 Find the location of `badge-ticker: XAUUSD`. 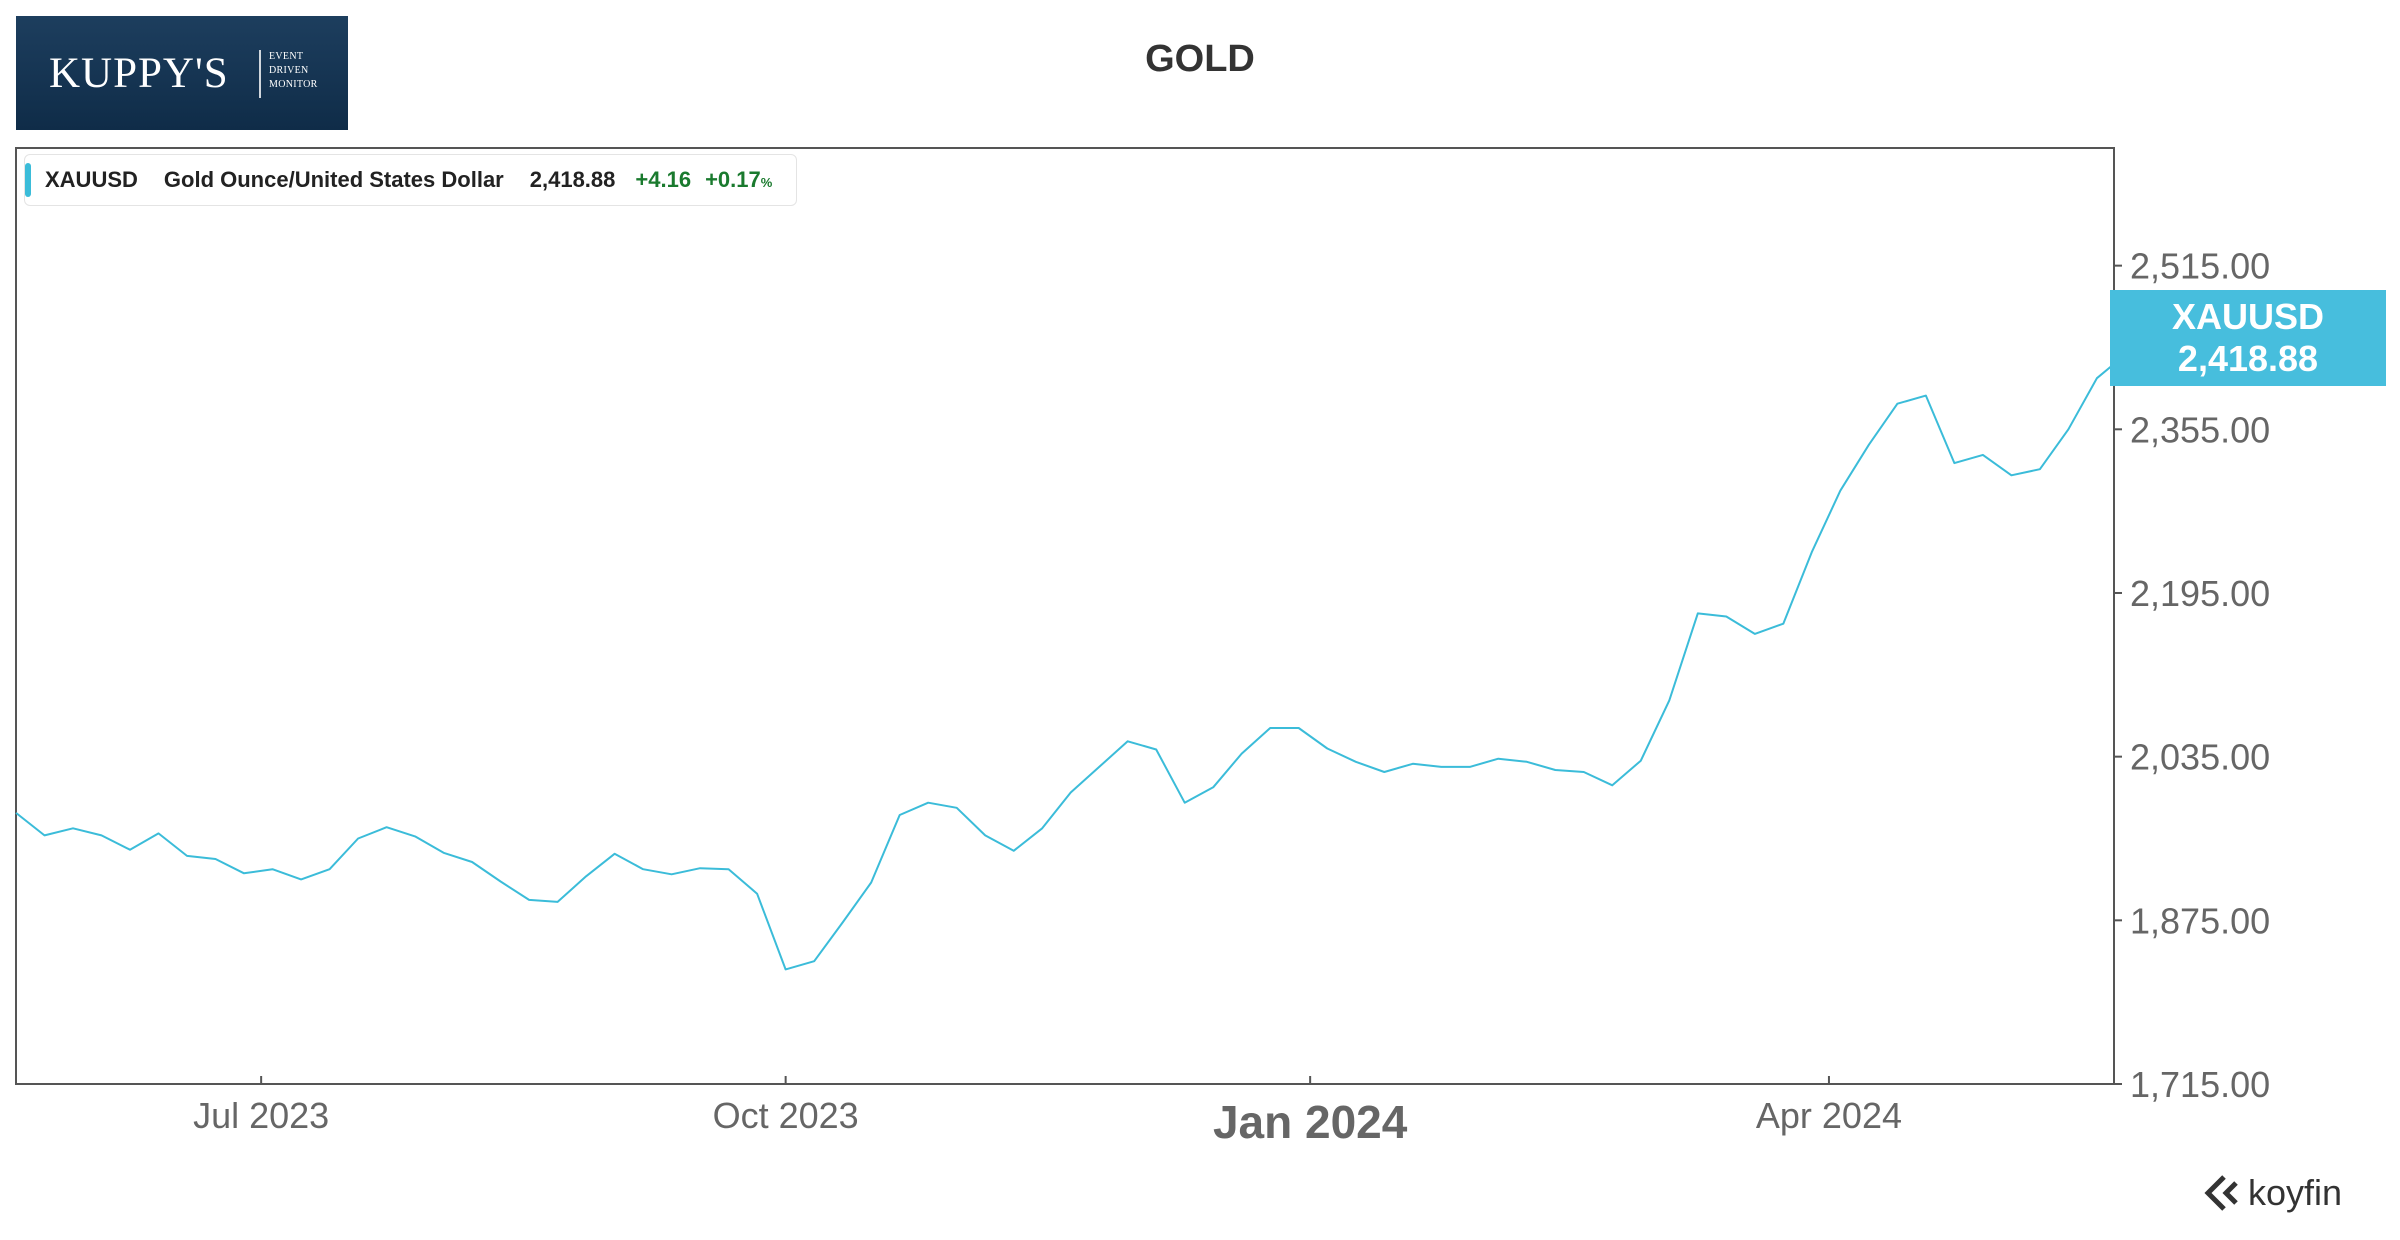

badge-ticker: XAUUSD is located at coordinates (2247, 316).